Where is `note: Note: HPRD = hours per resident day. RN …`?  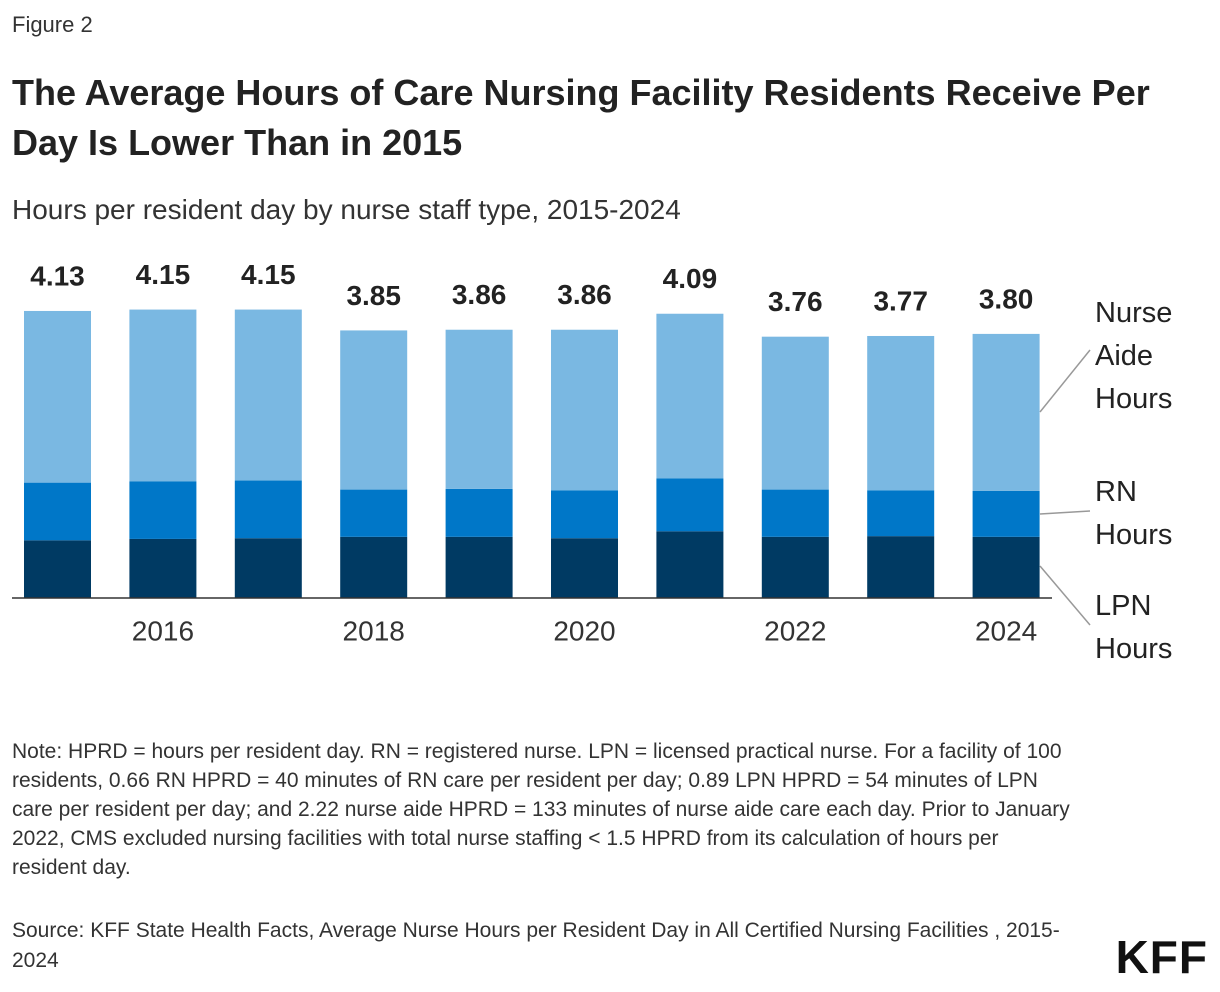 note: Note: HPRD = hours per resident day. RN … is located at coordinates (541, 809).